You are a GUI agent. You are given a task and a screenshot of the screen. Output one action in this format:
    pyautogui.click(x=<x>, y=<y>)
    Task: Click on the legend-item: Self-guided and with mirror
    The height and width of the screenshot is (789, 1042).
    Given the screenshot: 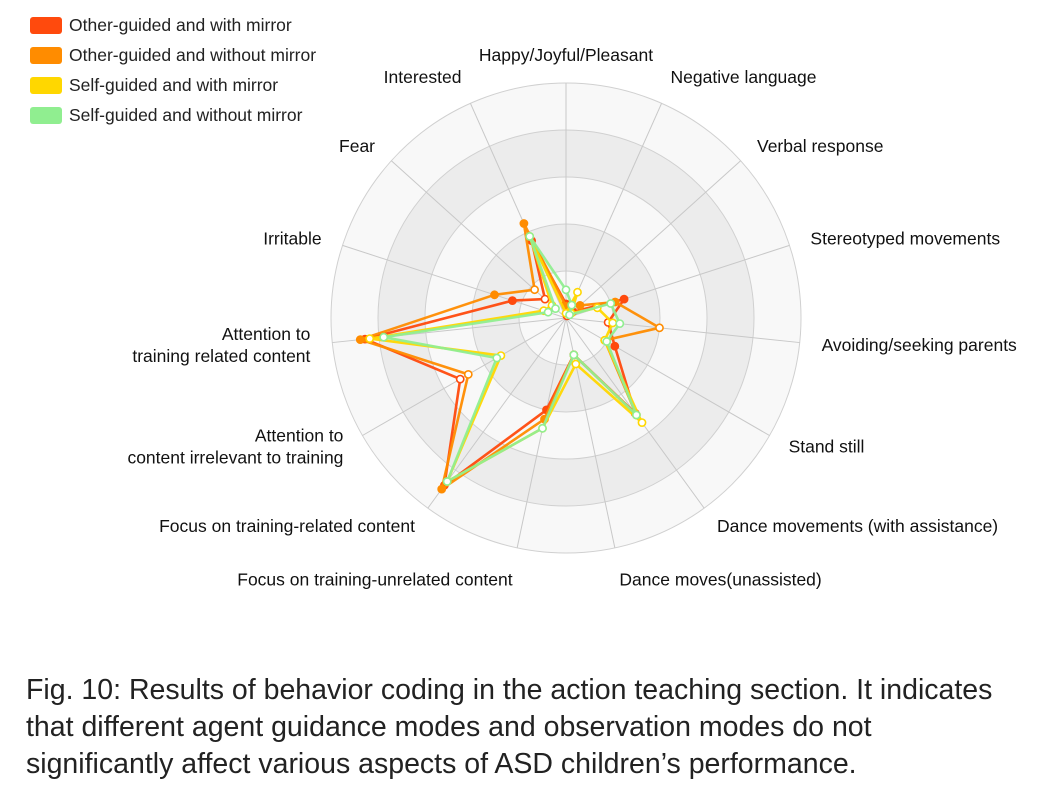 What is the action you would take?
    pyautogui.click(x=173, y=85)
    